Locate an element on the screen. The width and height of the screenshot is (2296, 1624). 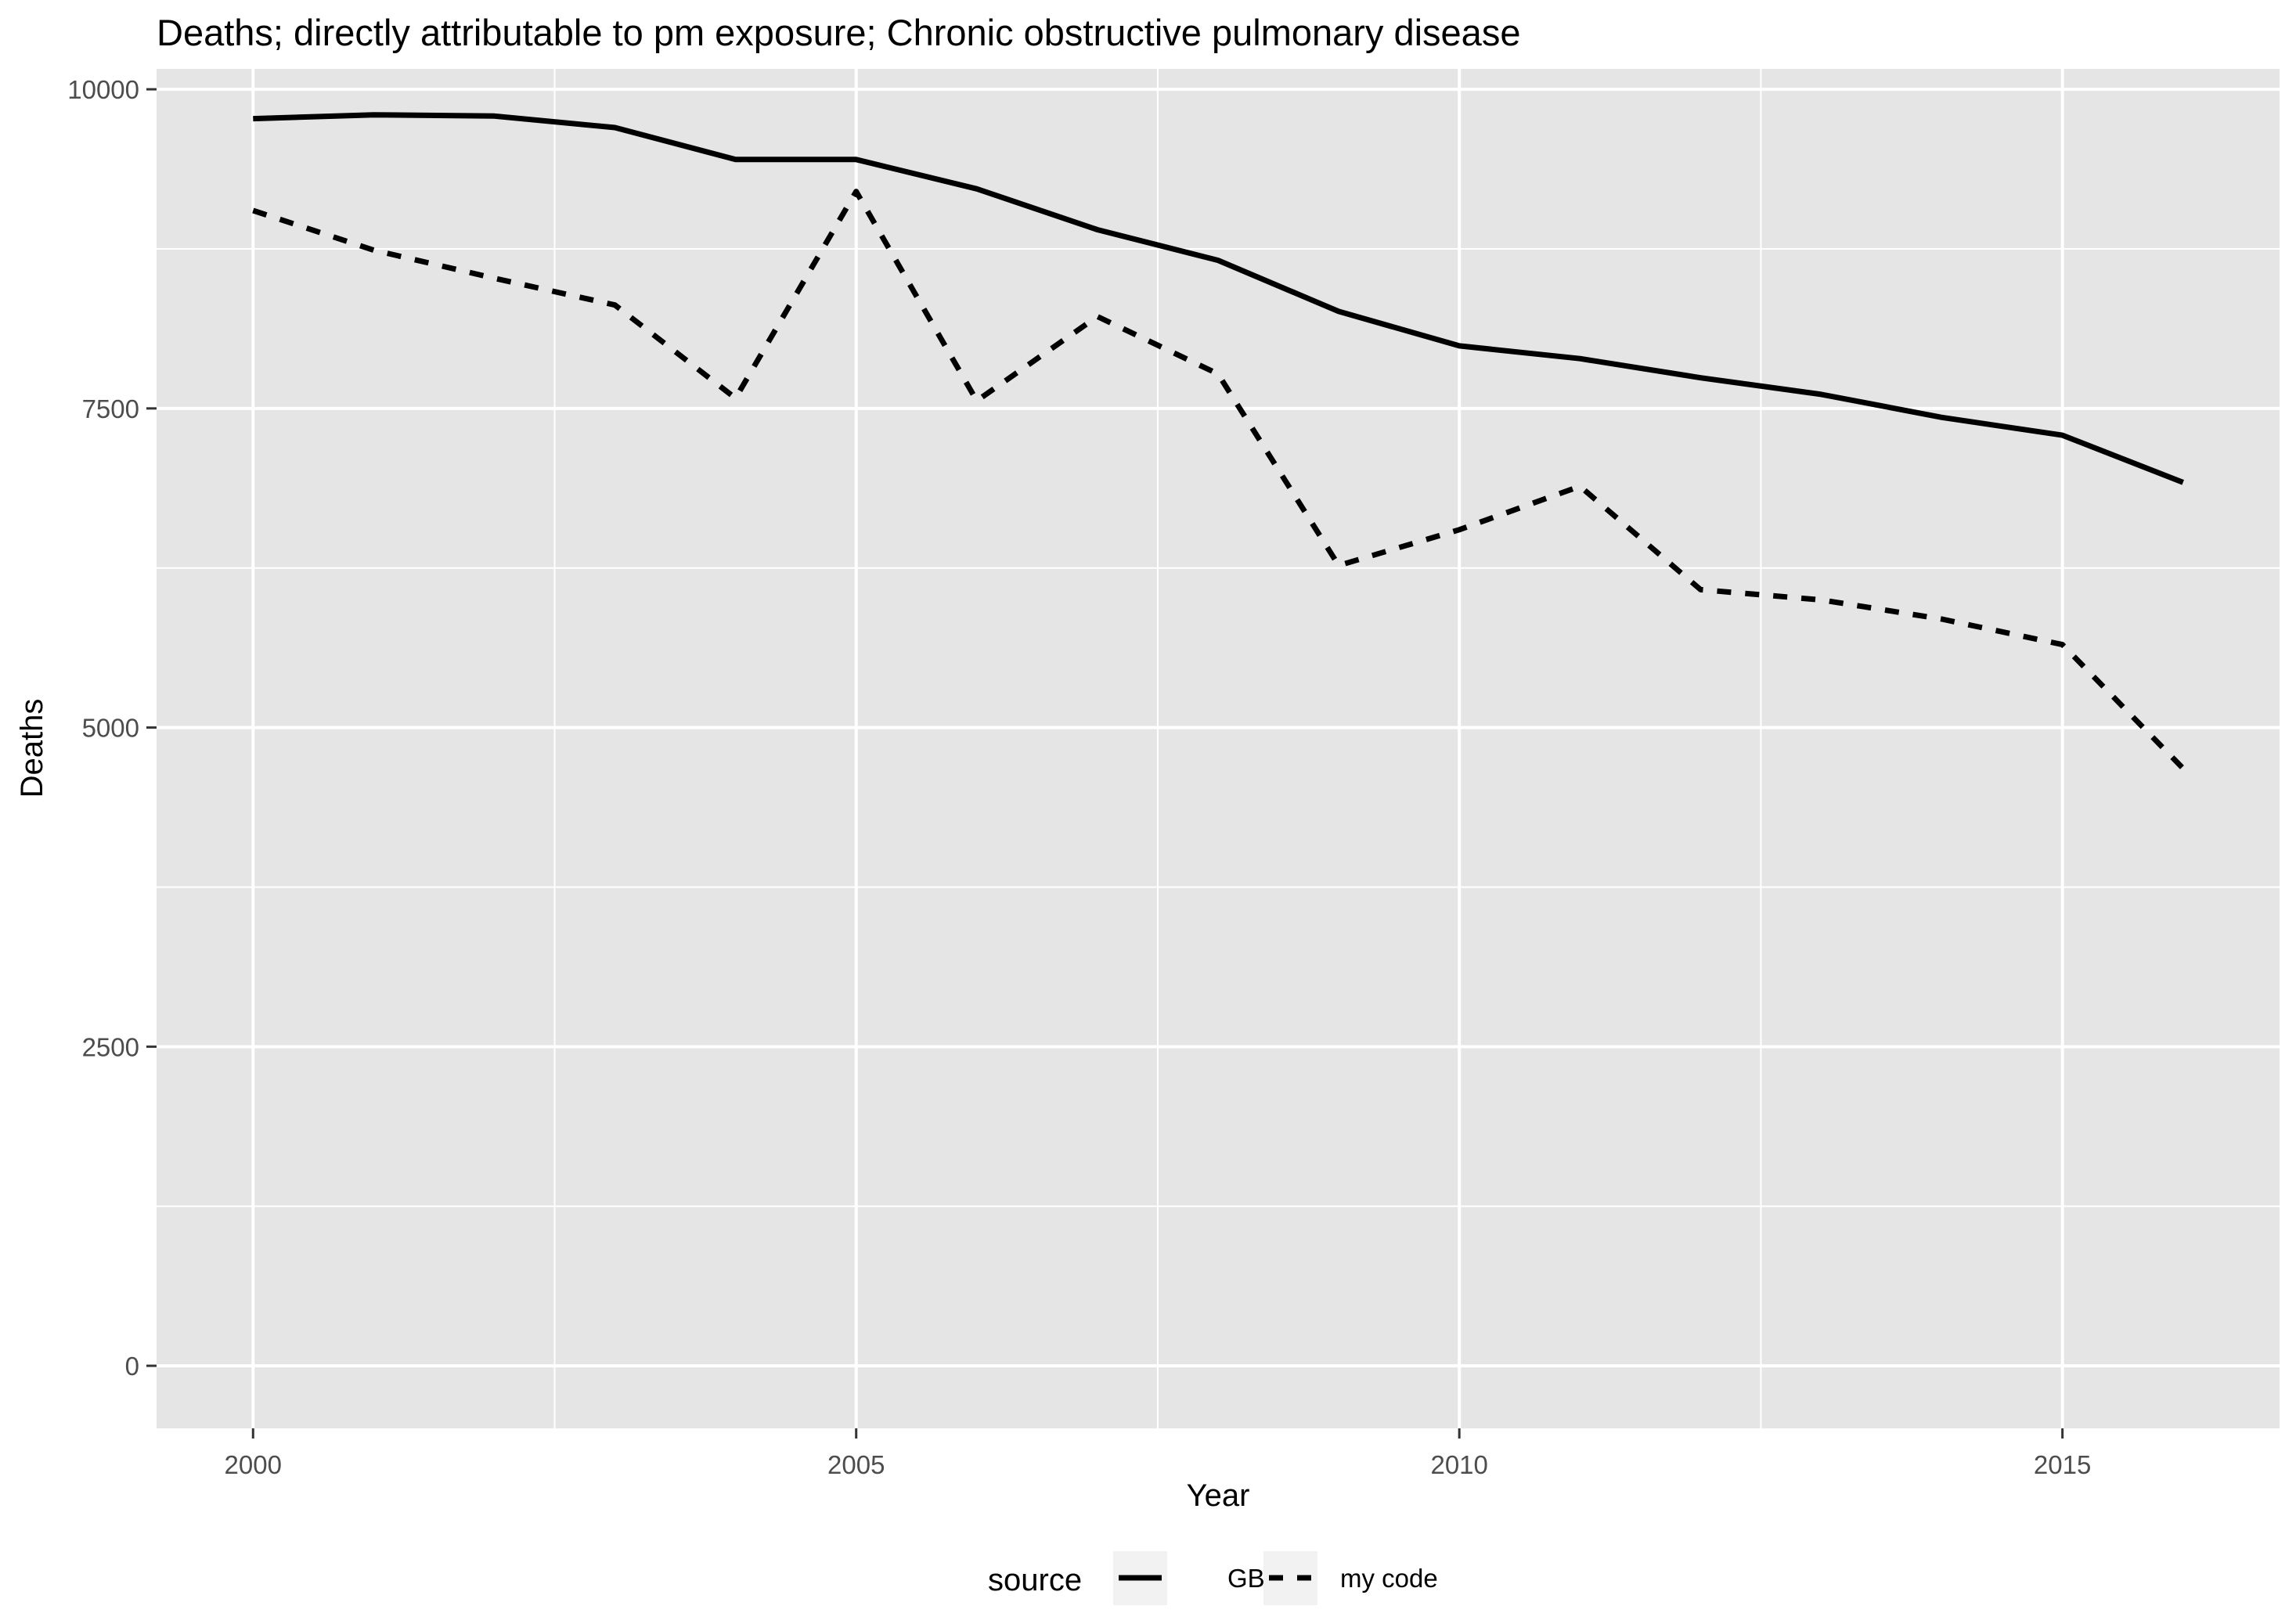
x-tick-label: 2005 is located at coordinates (856, 1464).